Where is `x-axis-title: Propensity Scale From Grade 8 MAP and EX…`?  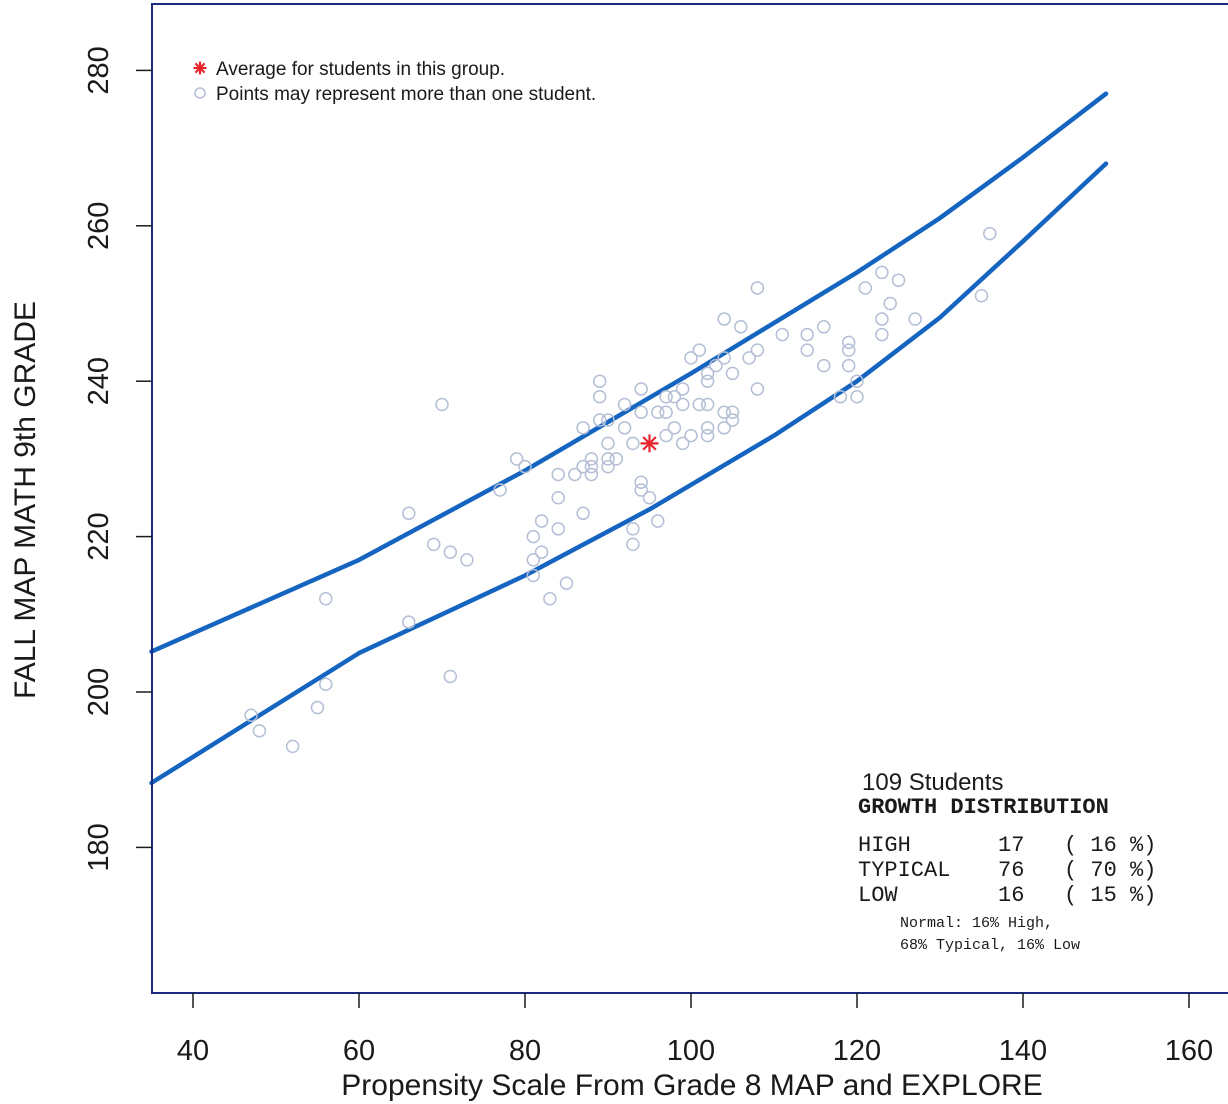
x-axis-title: Propensity Scale From Grade 8 MAP and EX… is located at coordinates (691, 1085).